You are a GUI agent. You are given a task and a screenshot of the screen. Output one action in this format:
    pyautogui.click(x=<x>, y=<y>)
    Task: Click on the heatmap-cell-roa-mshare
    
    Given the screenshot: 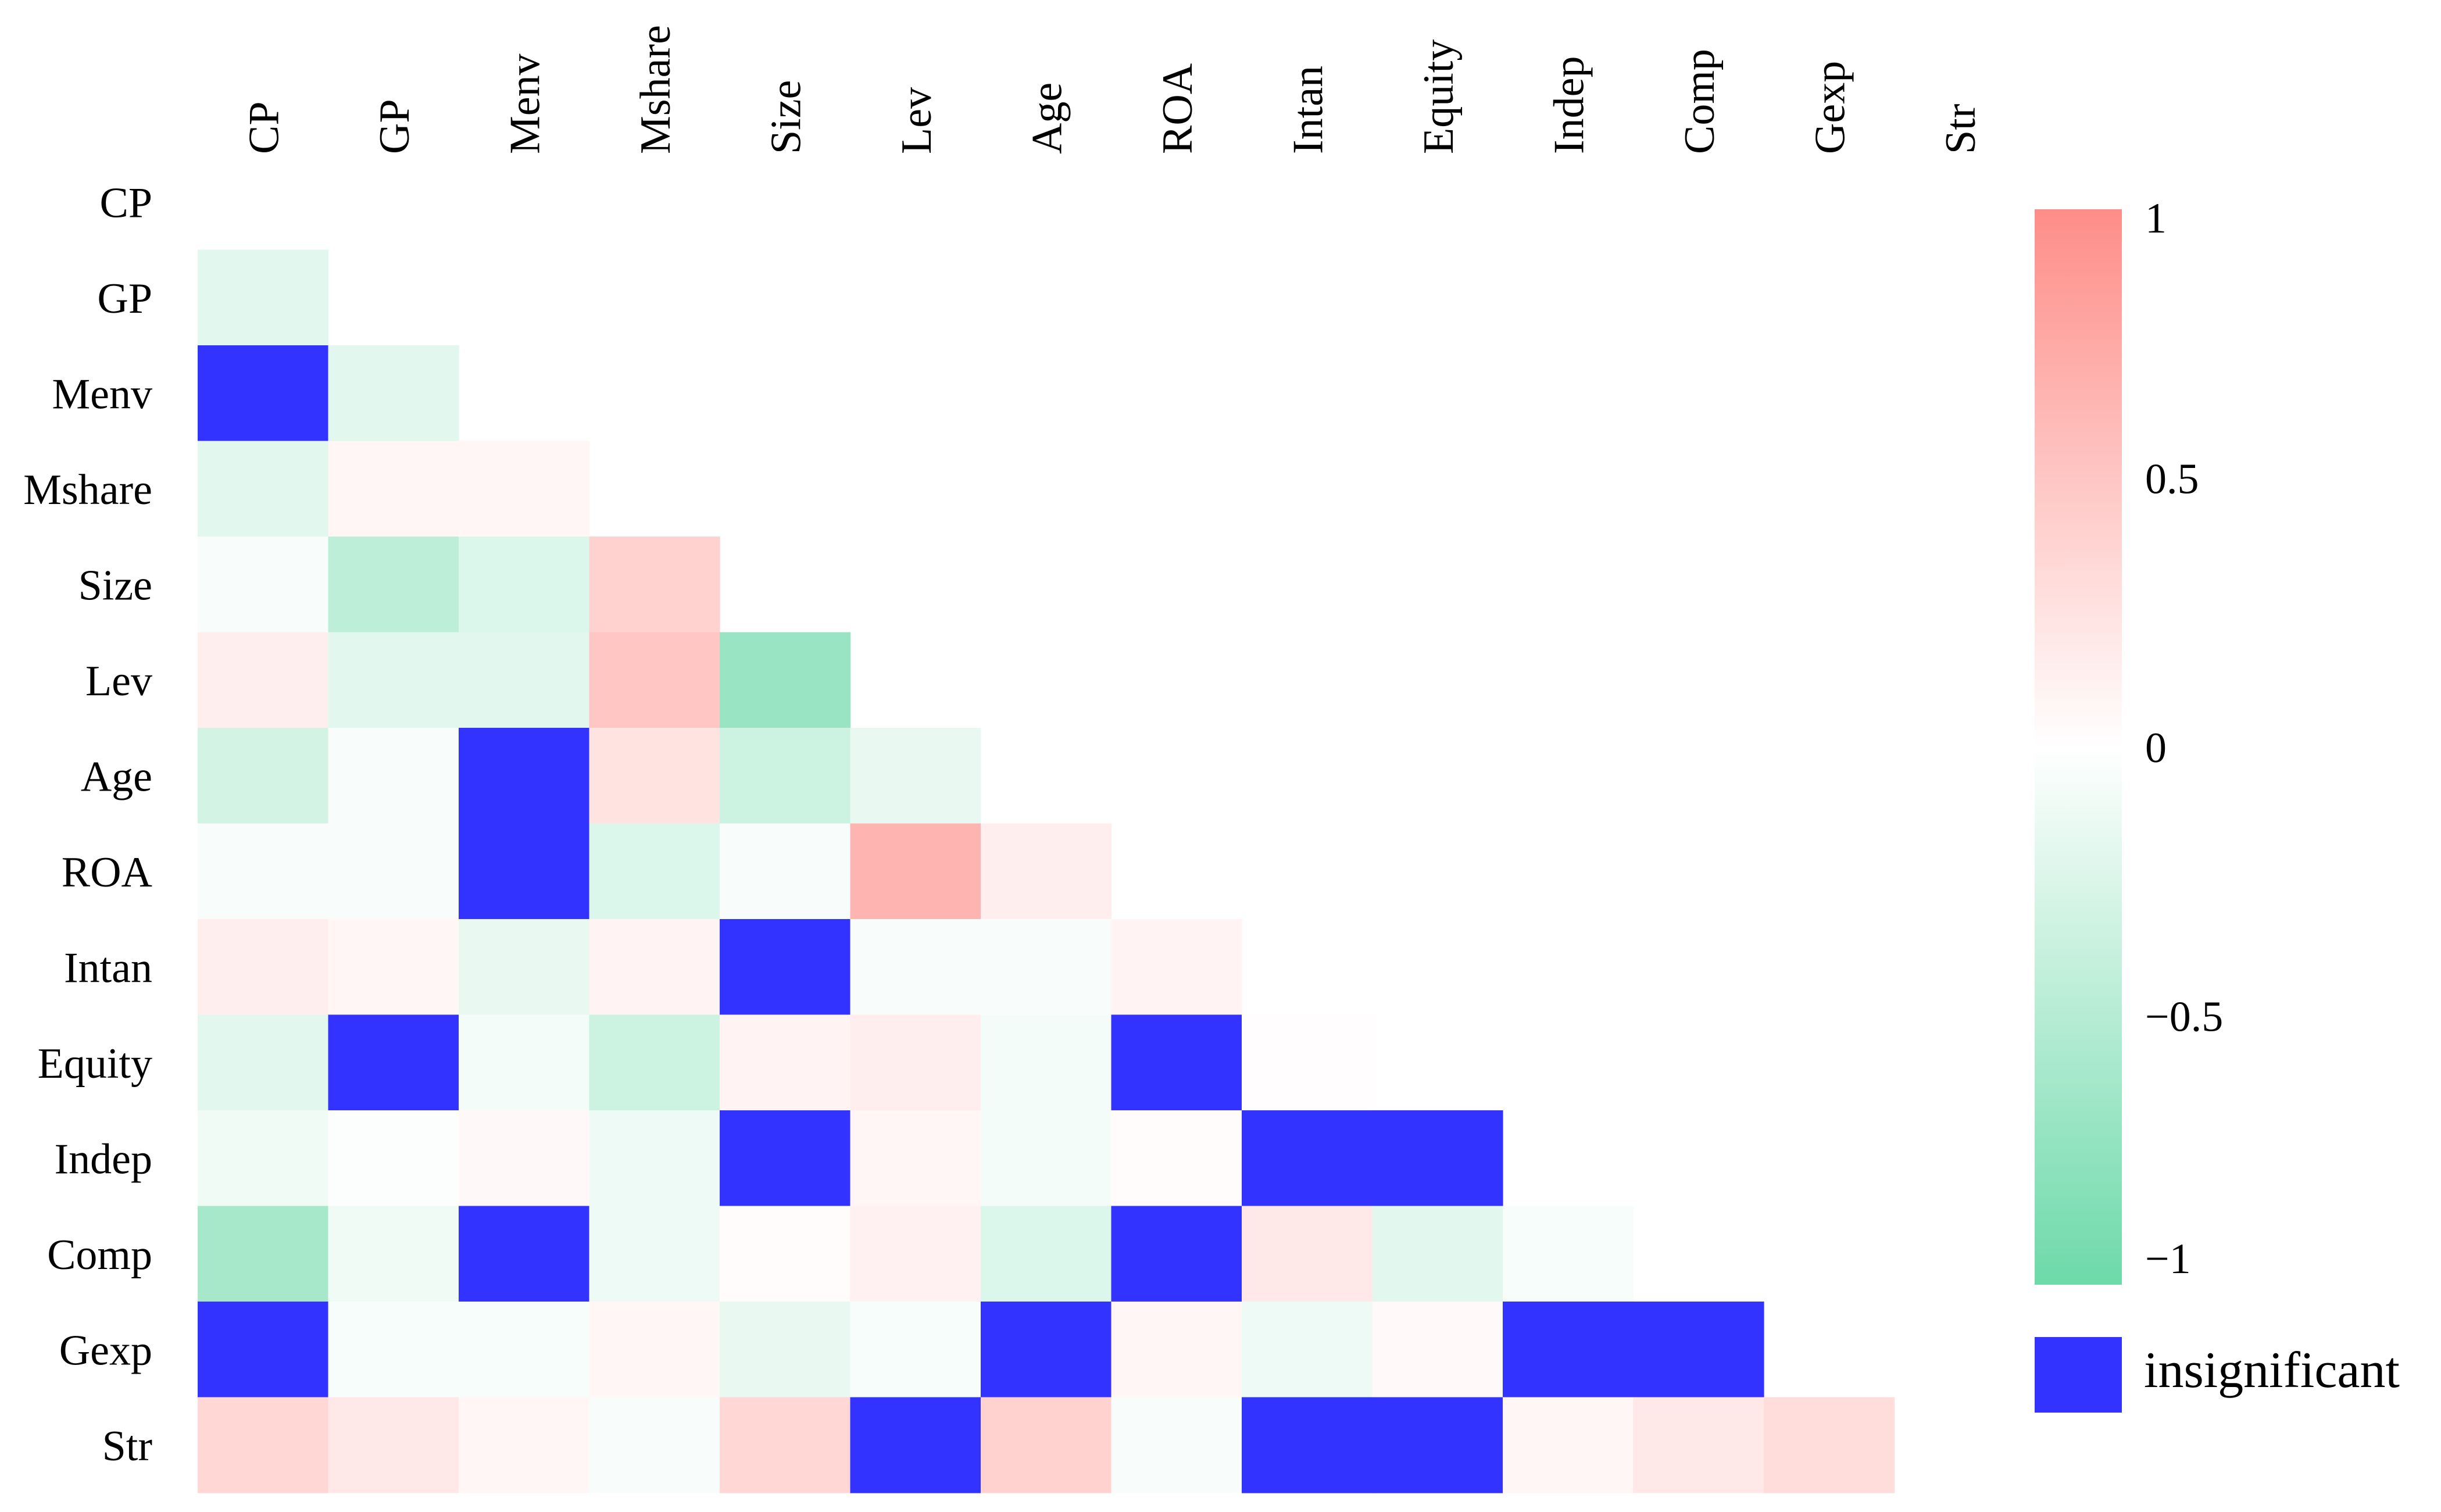 What is the action you would take?
    pyautogui.click(x=654, y=871)
    